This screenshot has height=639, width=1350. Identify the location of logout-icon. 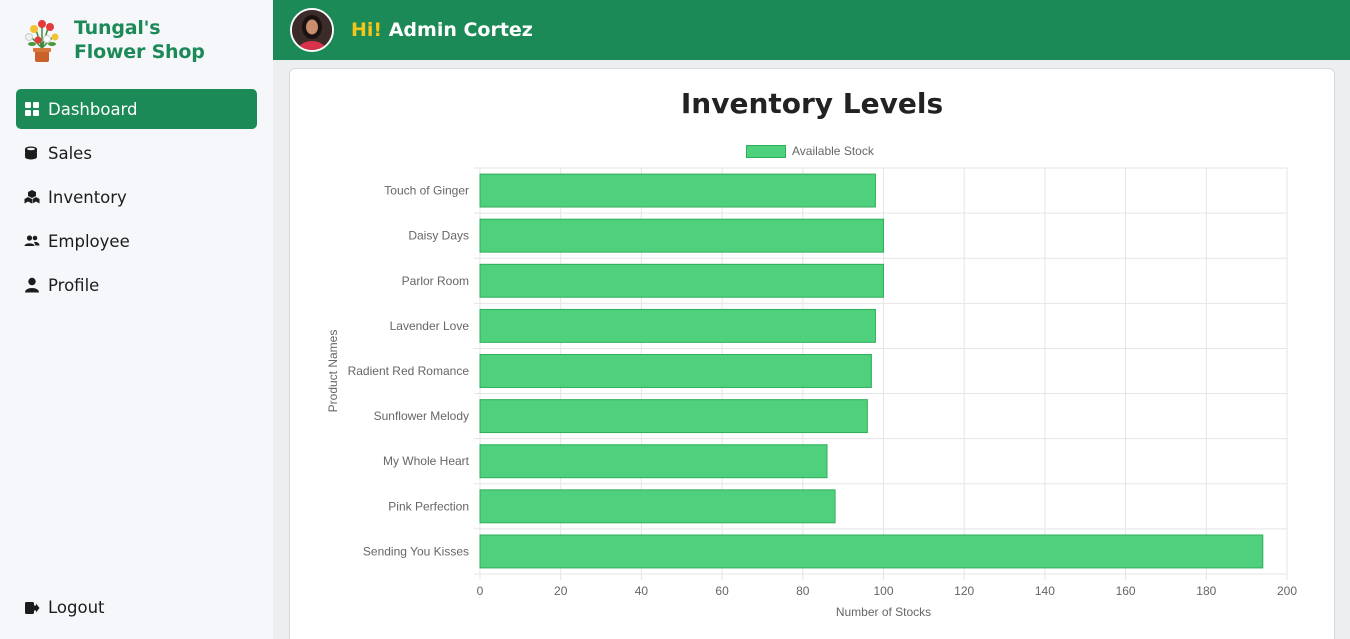
(32, 608).